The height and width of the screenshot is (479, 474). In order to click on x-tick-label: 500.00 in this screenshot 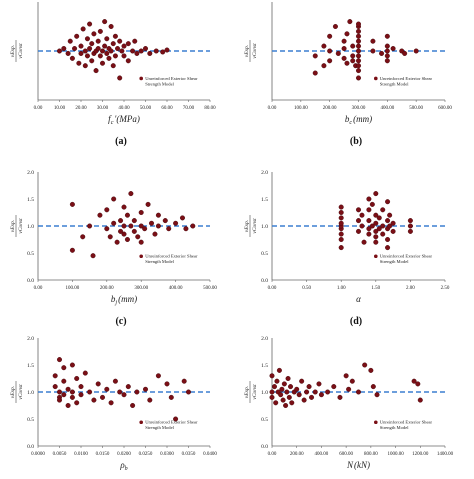, I will do `click(210, 288)`.